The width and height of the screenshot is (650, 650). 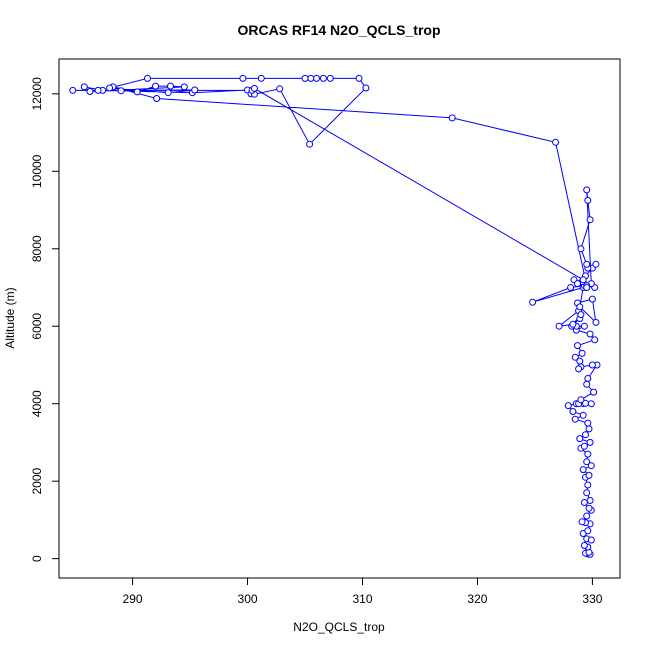 What do you see at coordinates (37, 403) in the screenshot?
I see `y-tick-label: 4000` at bounding box center [37, 403].